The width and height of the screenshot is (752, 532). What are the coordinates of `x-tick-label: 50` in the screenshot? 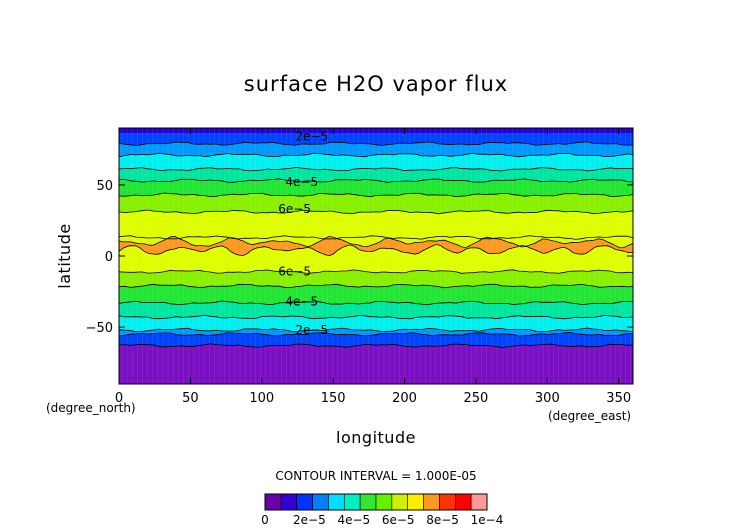 It's located at (190, 398).